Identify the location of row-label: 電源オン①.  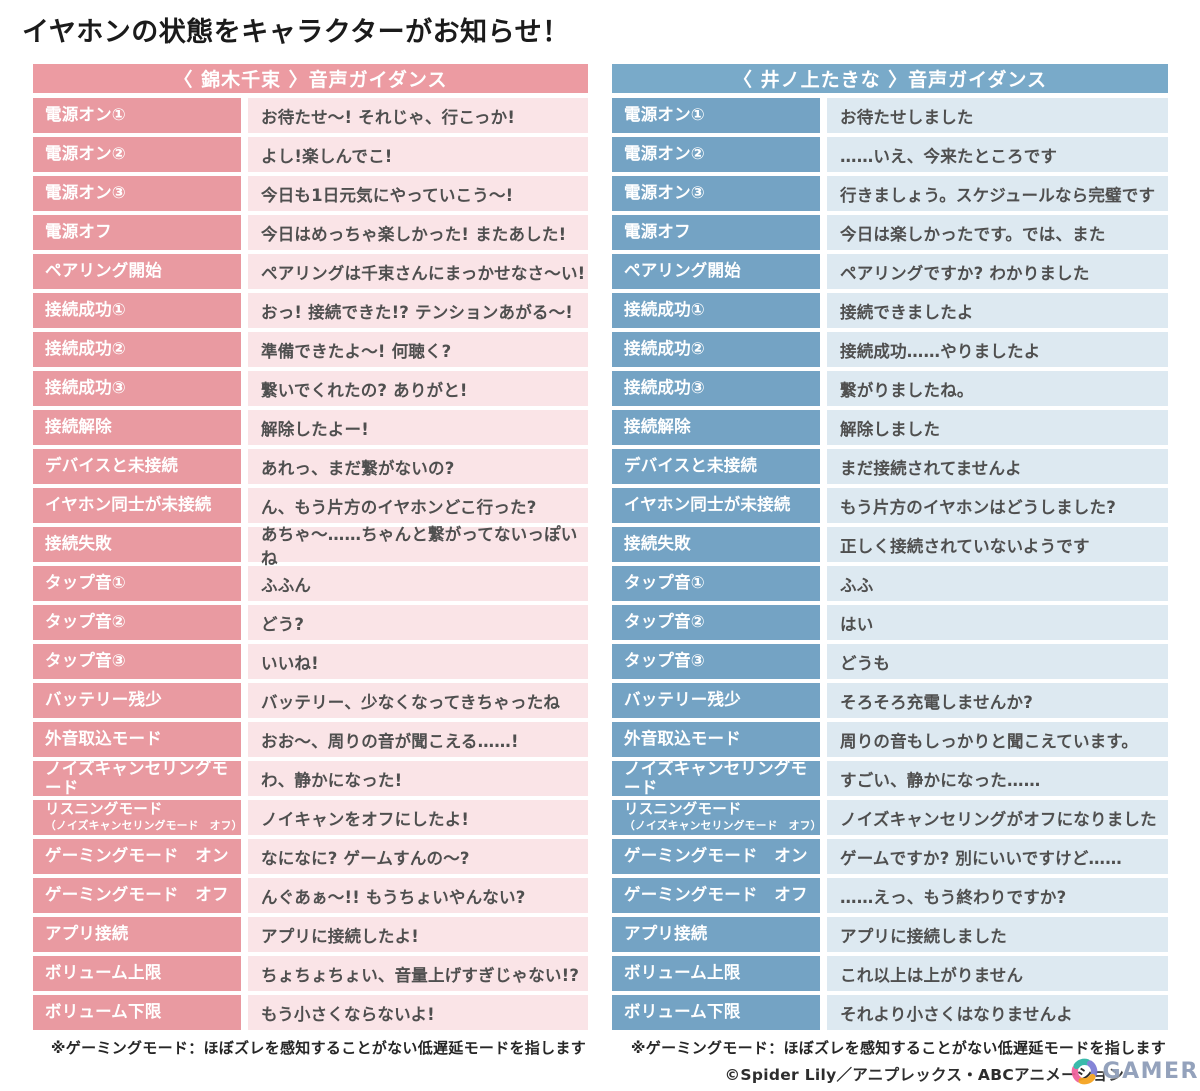
(716, 115).